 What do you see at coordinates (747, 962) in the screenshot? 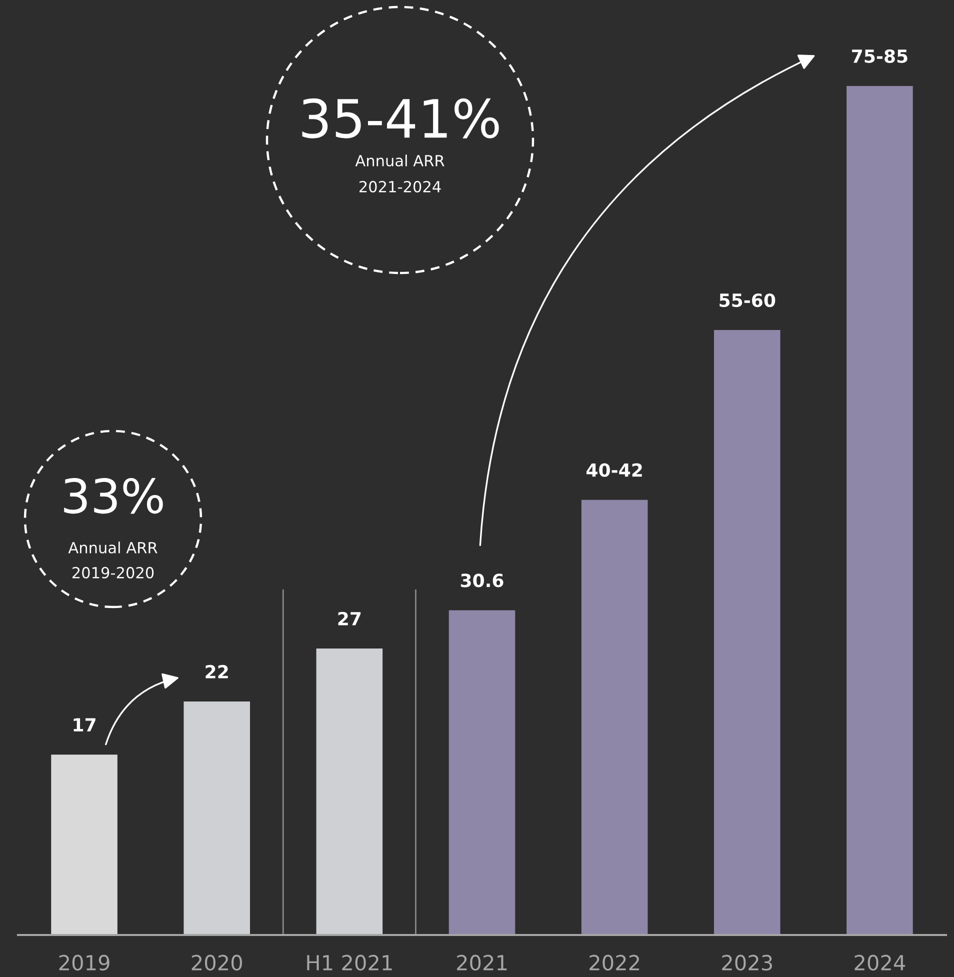
I see `x-tick-label: 2023` at bounding box center [747, 962].